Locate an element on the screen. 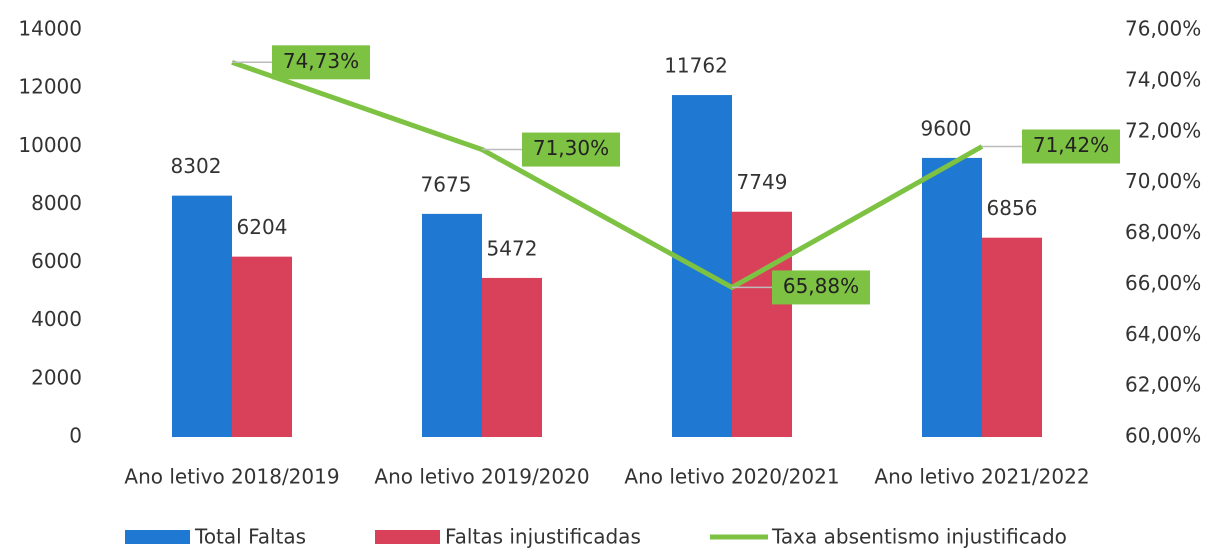  legend-label: Faltas injustificadas is located at coordinates (543, 537).